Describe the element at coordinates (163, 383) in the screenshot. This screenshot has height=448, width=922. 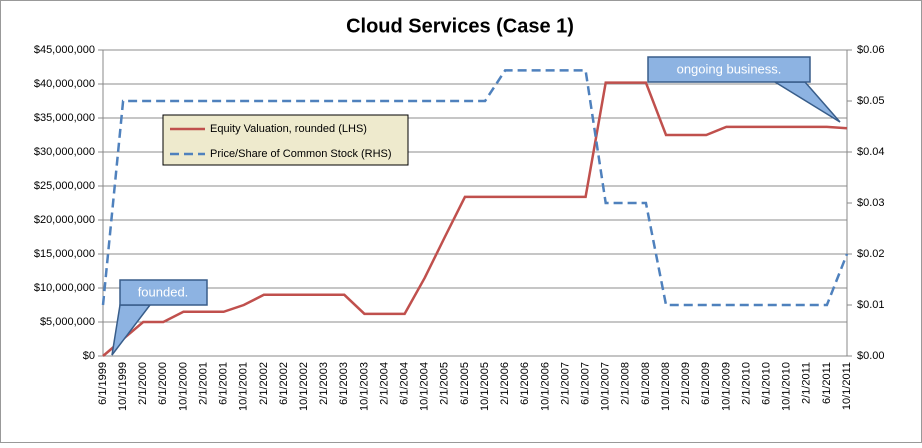
I see `x-tick-label: 6/1/2000` at that location.